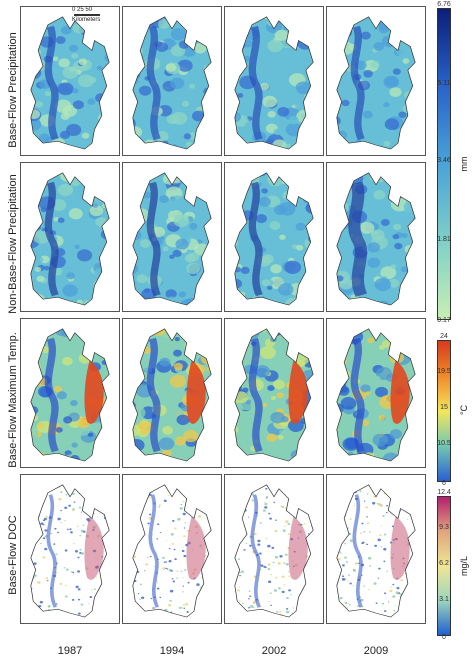 Image resolution: width=474 pixels, height=663 pixels. I want to click on year-label-2002: 2002, so click(274, 651).